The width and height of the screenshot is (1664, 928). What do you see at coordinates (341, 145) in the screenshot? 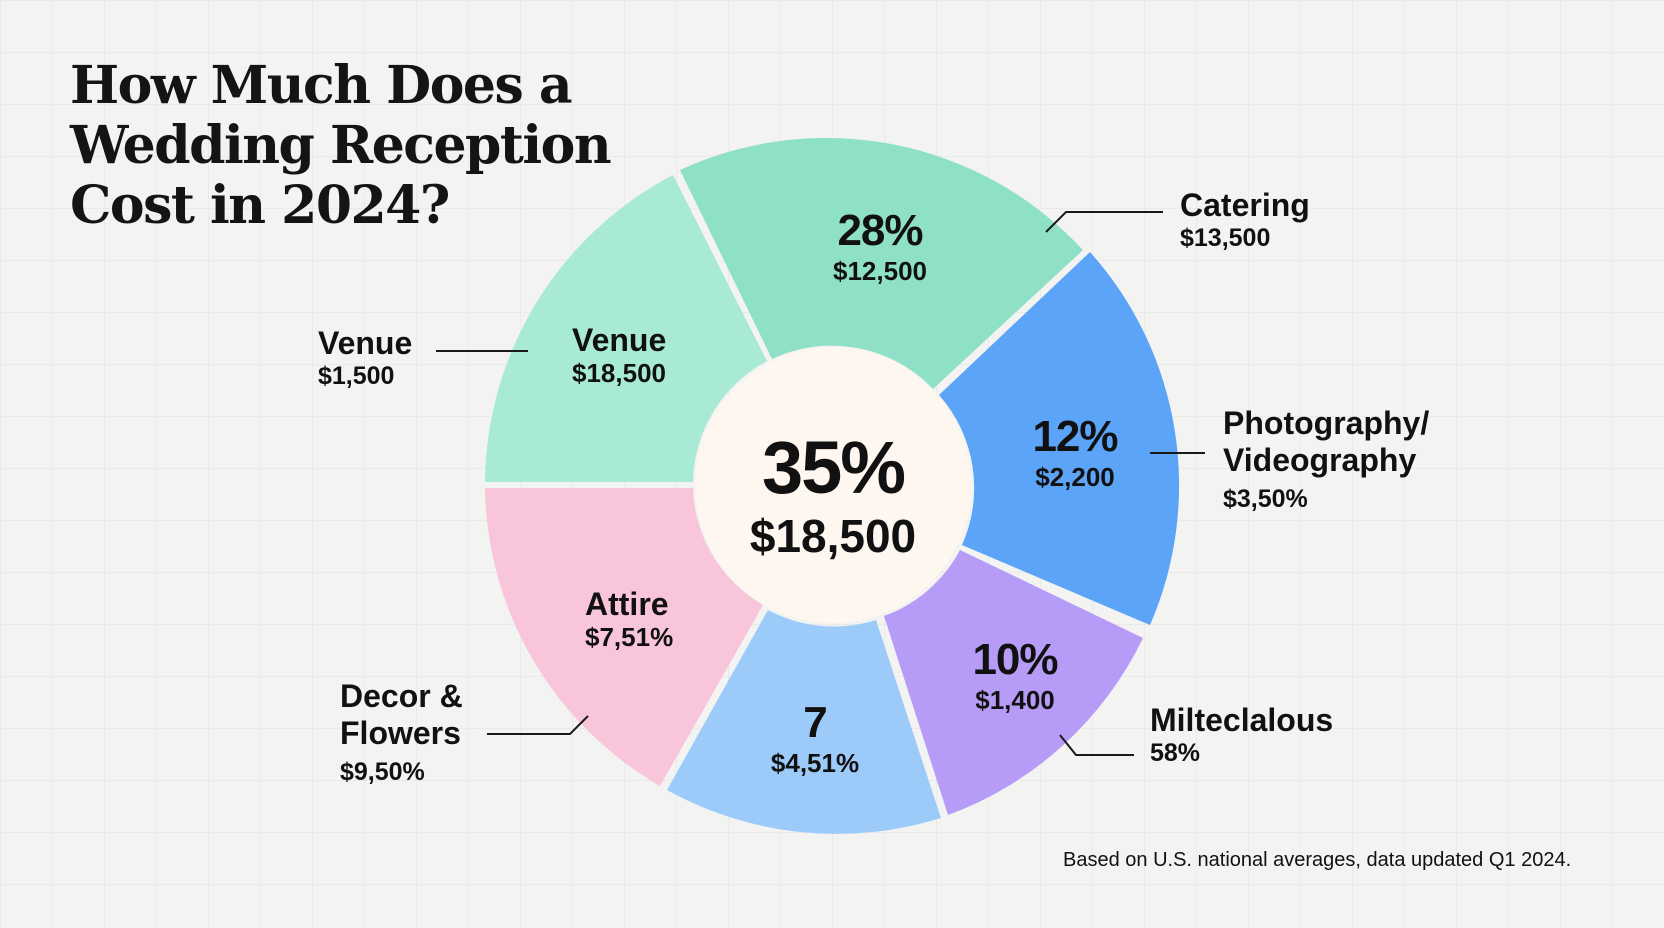
I see `title-line-2: Wedding Reception` at bounding box center [341, 145].